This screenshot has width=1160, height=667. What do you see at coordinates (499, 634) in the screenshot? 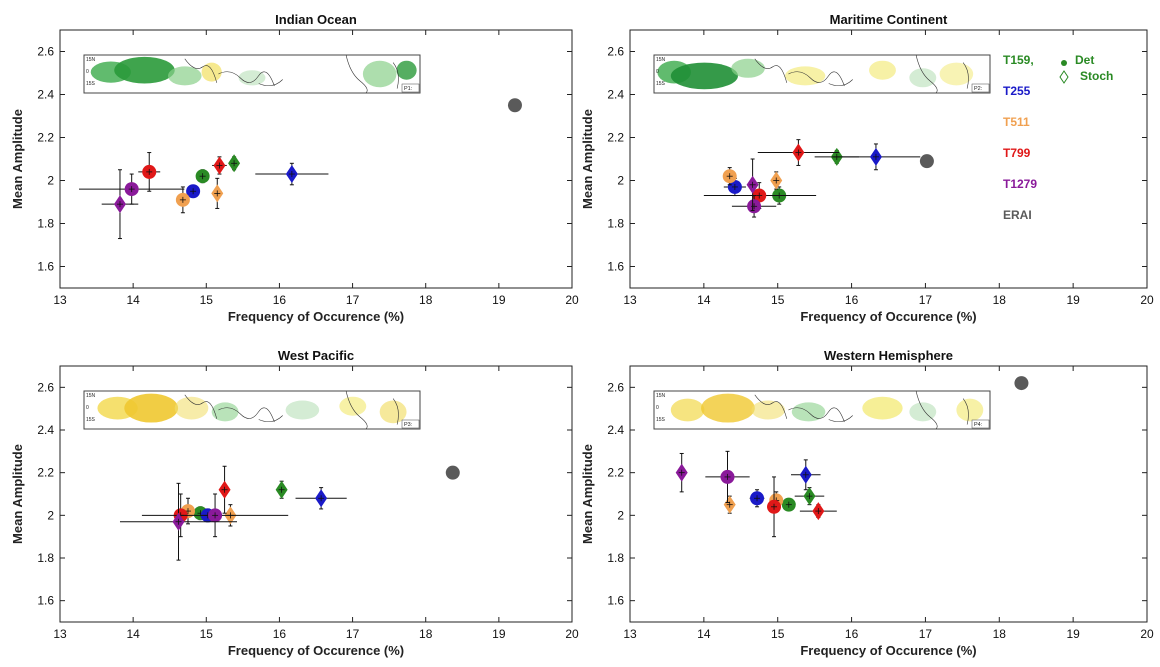
I see `x-tick-label: 19` at bounding box center [499, 634].